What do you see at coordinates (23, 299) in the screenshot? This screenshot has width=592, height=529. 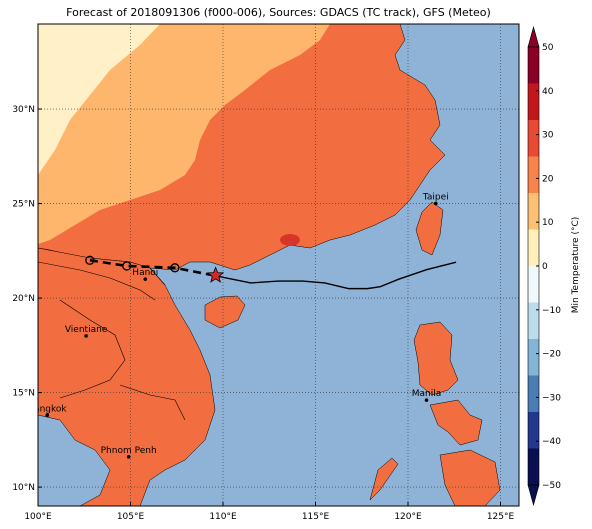 I see `lat-tick-label: 20°N` at bounding box center [23, 299].